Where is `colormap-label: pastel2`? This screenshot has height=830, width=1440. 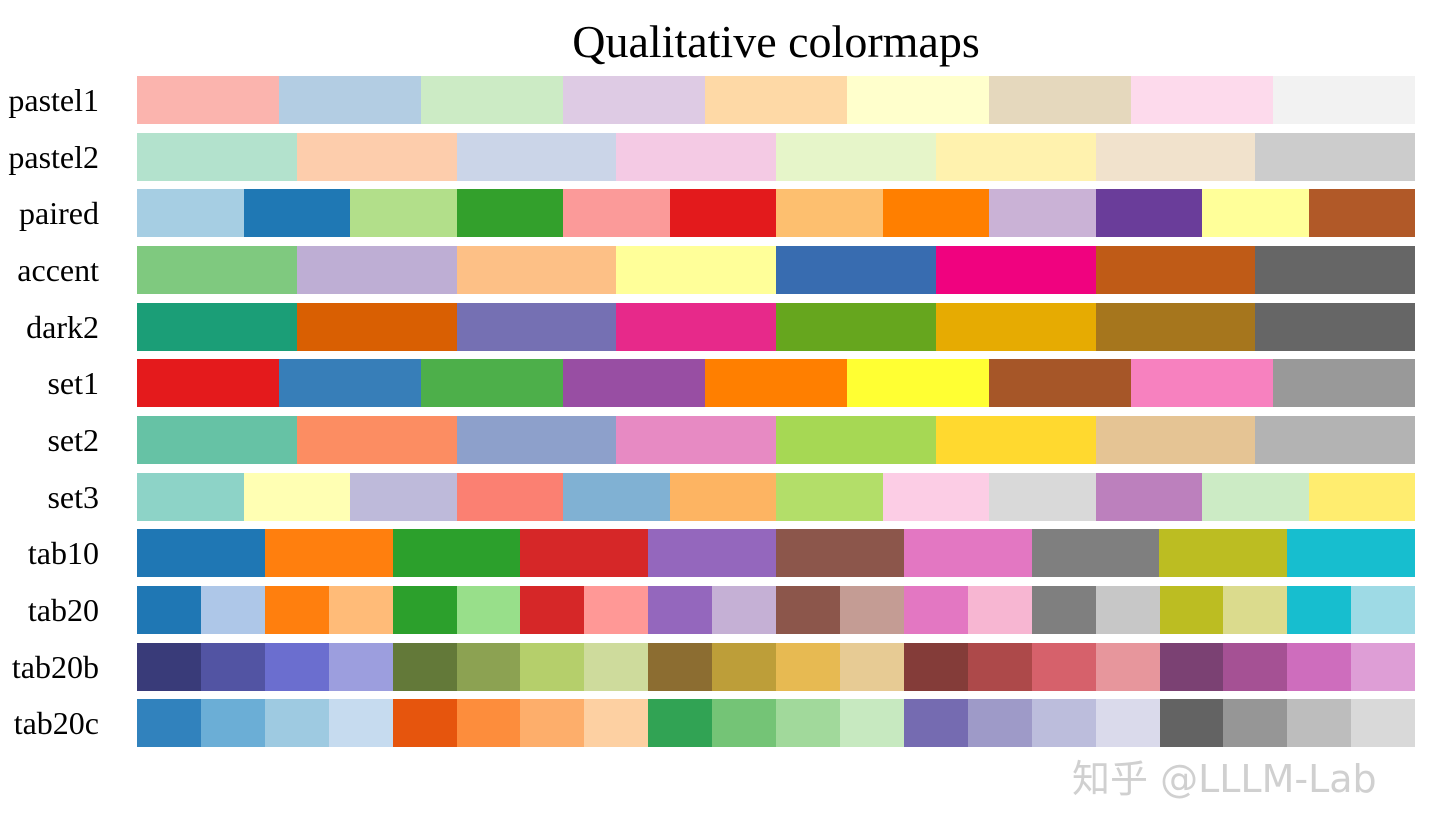
colormap-label: pastel2 is located at coordinates (53, 156).